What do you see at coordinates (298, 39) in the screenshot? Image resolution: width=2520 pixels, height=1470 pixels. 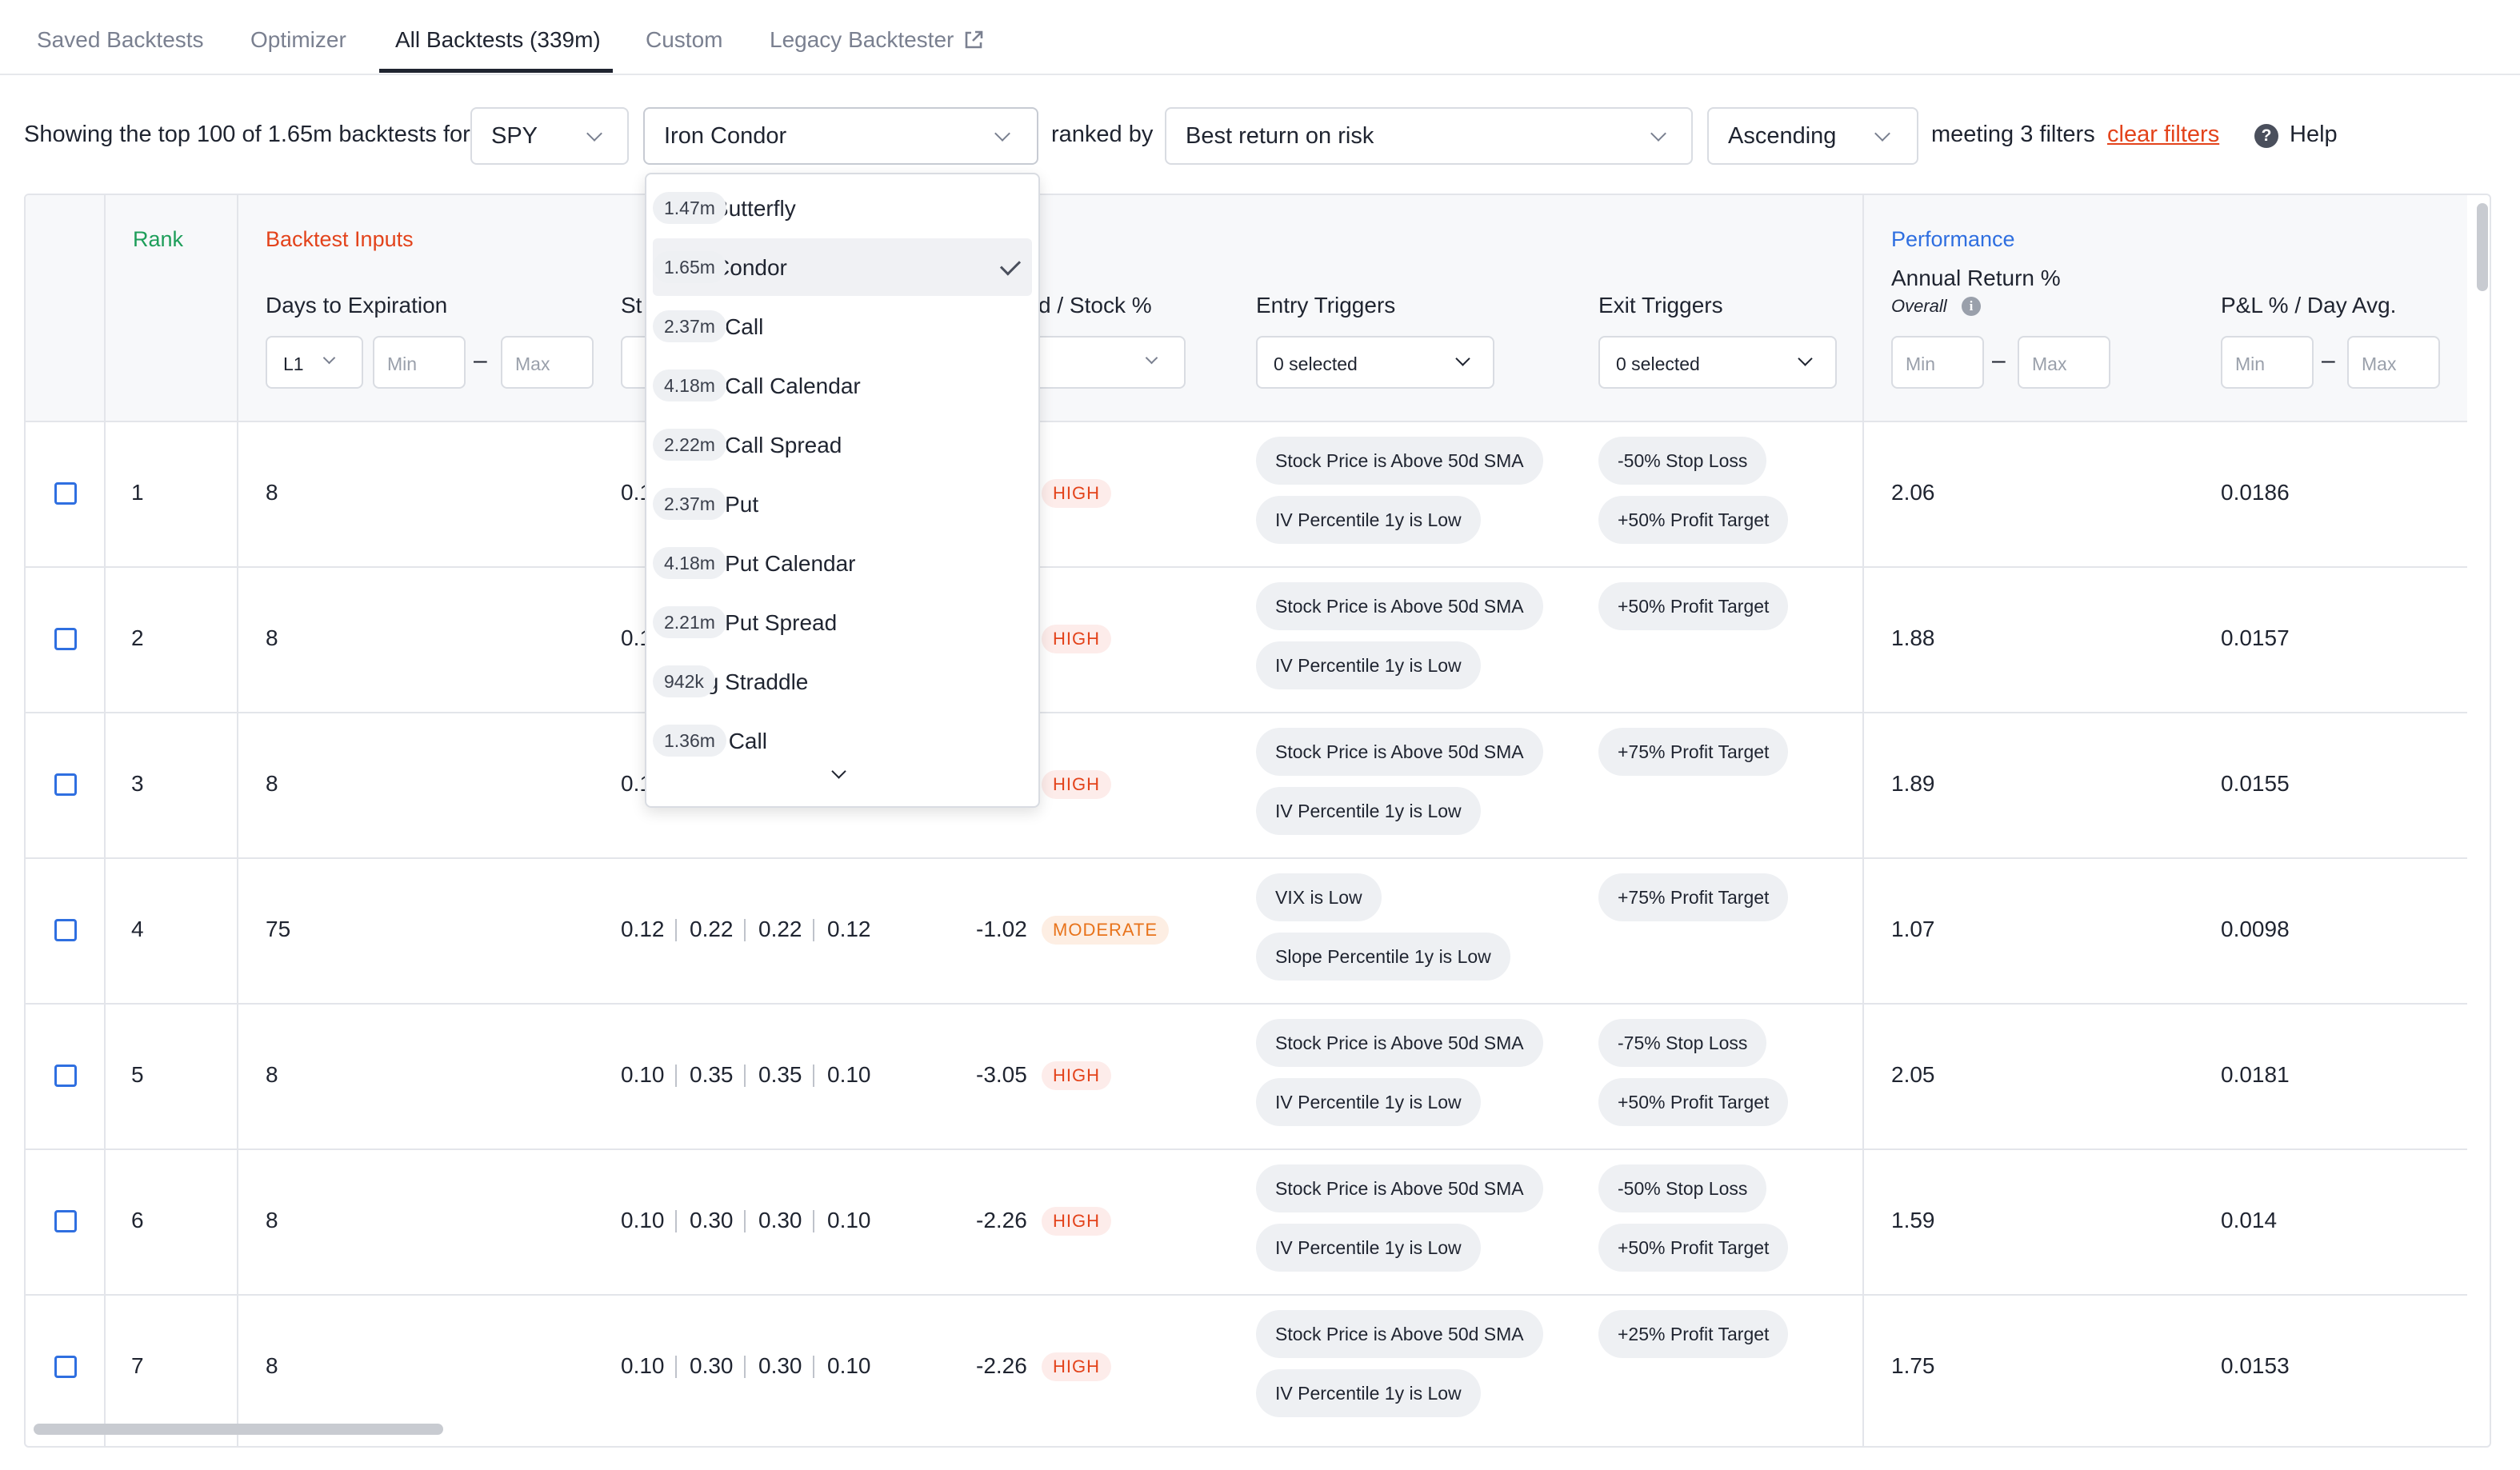 I see `tab-optimizer: Optimizer` at bounding box center [298, 39].